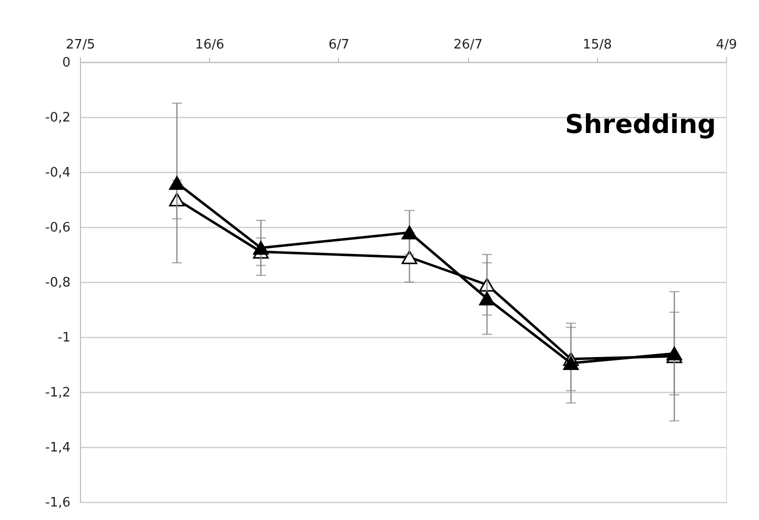  What do you see at coordinates (597, 45) in the screenshot?
I see `x-tick-label: 15/8` at bounding box center [597, 45].